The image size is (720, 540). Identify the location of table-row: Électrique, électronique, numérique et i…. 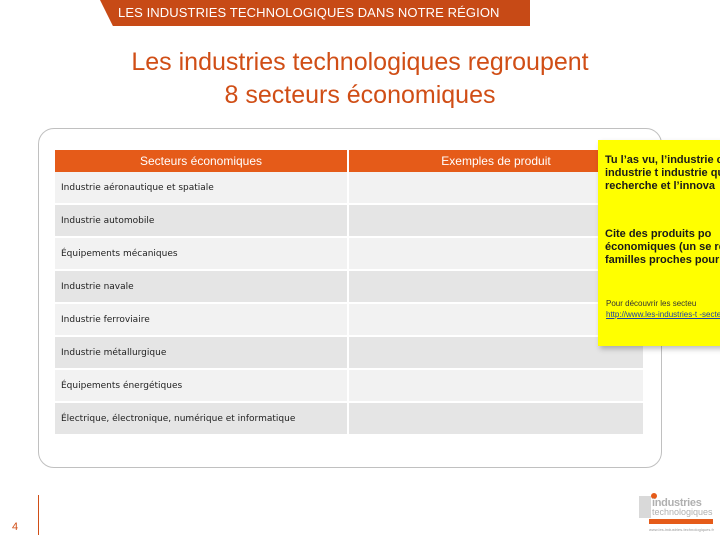
(349, 419).